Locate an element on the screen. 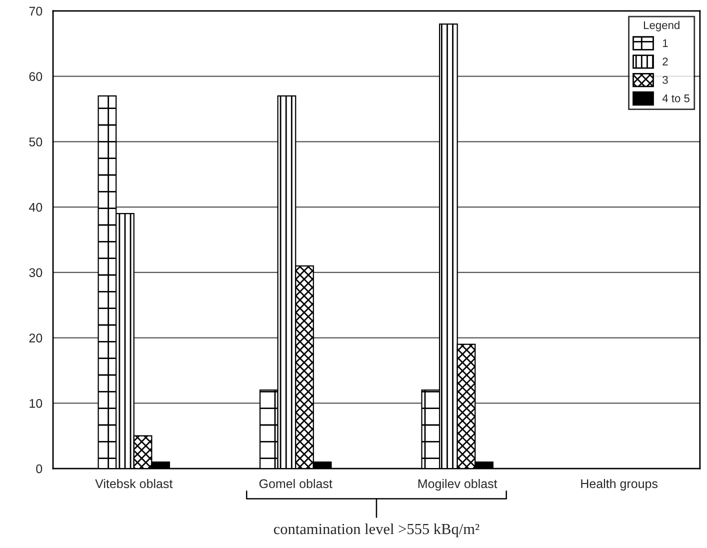 This screenshot has height=548, width=707. x-tick-label: Vitebsk oblast is located at coordinates (134, 483).